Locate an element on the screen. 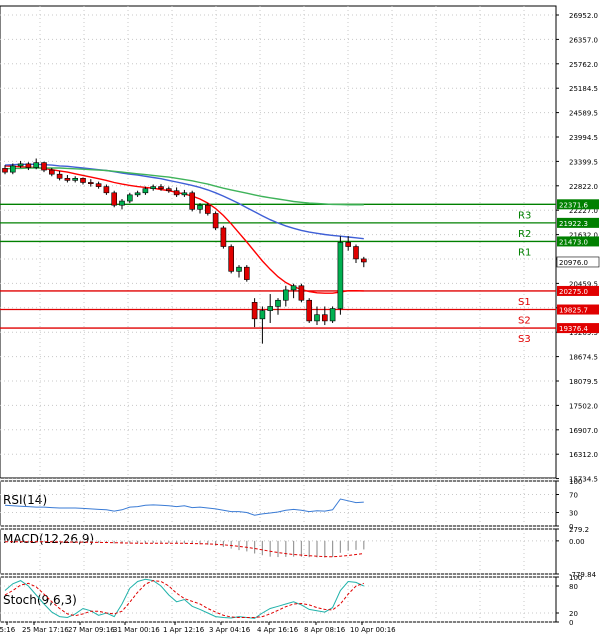 This screenshot has height=640, width=600. price-tick-label: 26952.0 is located at coordinates (583, 16).